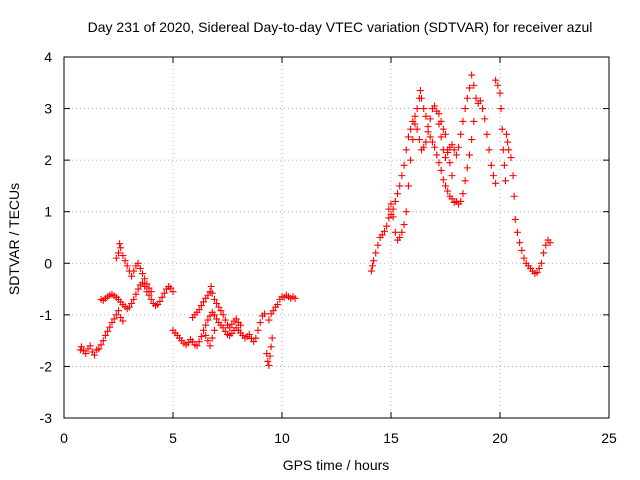  What do you see at coordinates (46, 418) in the screenshot?
I see `y-tick-label: -3` at bounding box center [46, 418].